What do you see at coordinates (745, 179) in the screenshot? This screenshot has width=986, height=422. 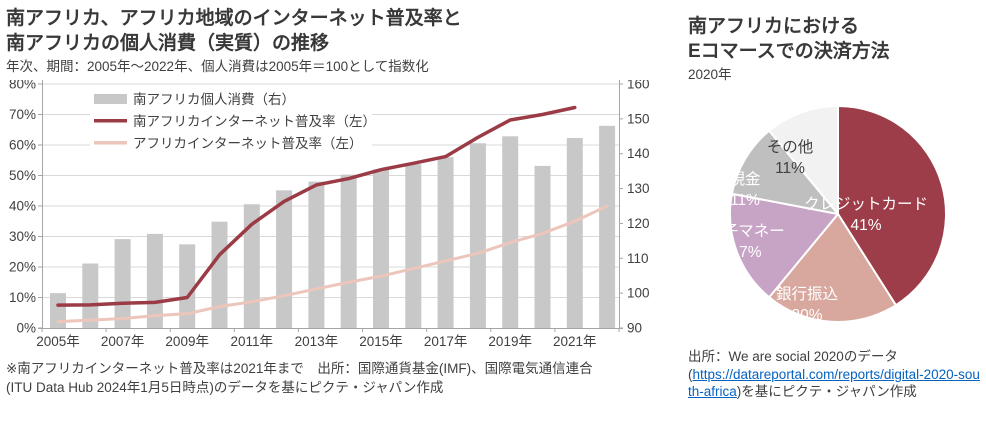 I see `pie-label-cash: 現金` at bounding box center [745, 179].